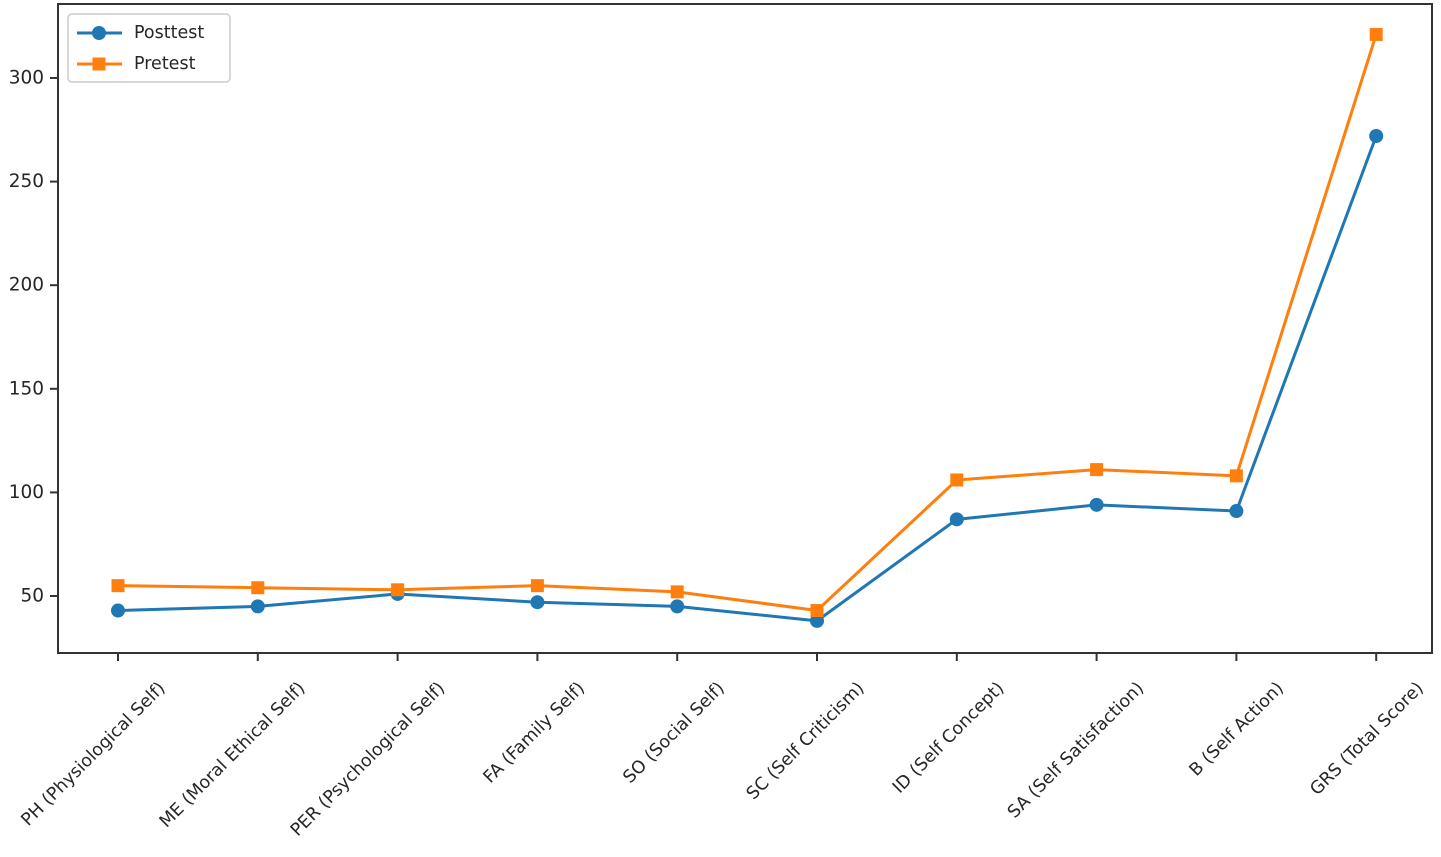  What do you see at coordinates (26, 285) in the screenshot?
I see `y-axis-tick-label: 200` at bounding box center [26, 285].